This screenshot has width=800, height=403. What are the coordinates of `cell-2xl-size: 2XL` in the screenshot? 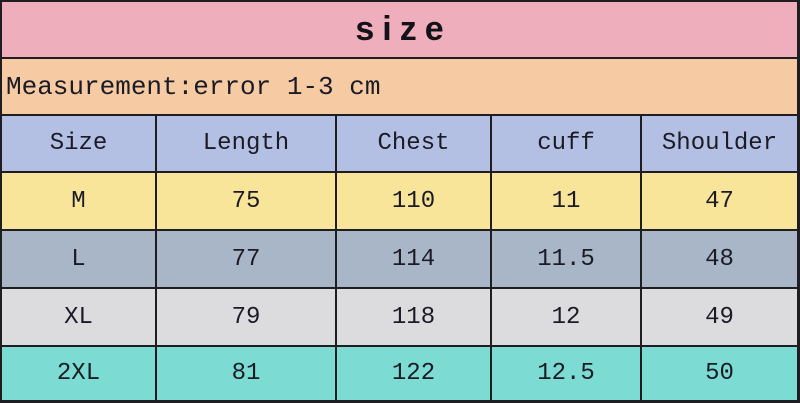 It's located at (78, 373).